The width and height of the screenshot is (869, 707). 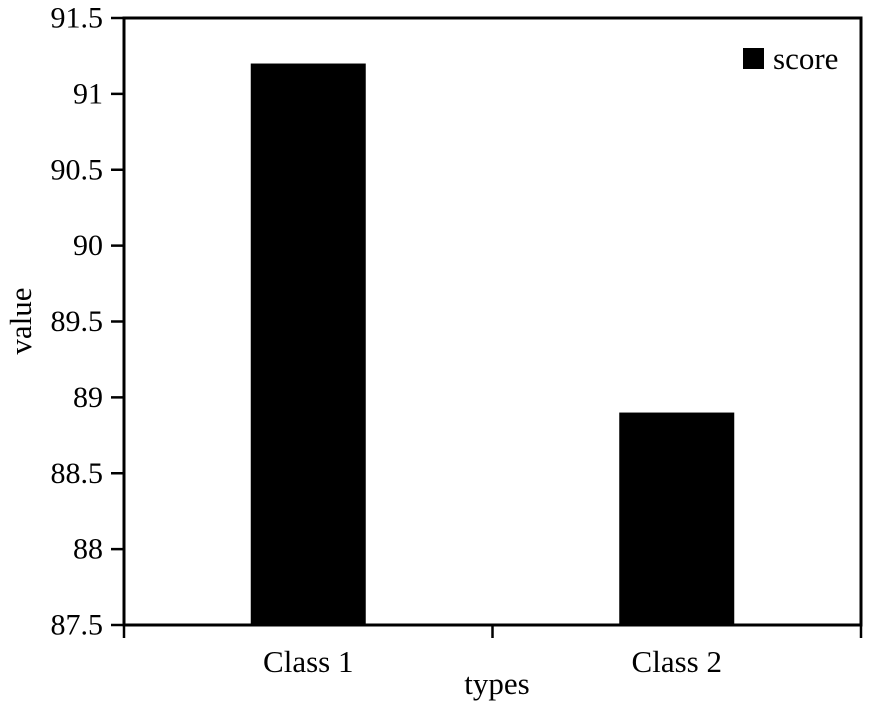 What do you see at coordinates (88, 93) in the screenshot?
I see `y-tick-label: 91` at bounding box center [88, 93].